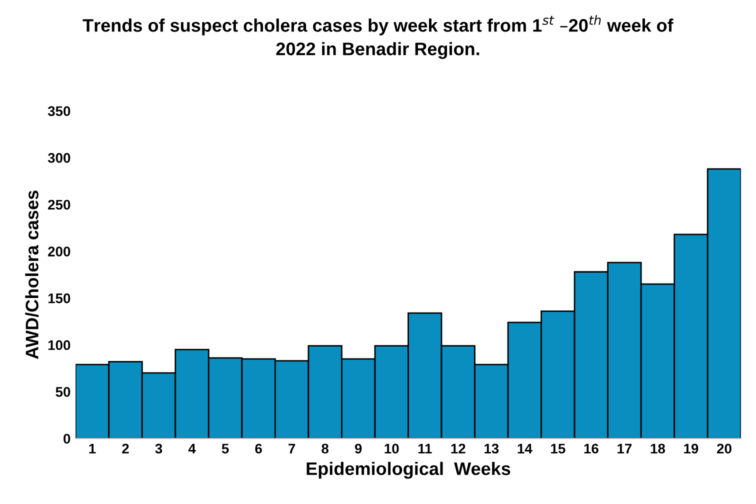  What do you see at coordinates (67, 439) in the screenshot?
I see `y-tick-label: 0` at bounding box center [67, 439].